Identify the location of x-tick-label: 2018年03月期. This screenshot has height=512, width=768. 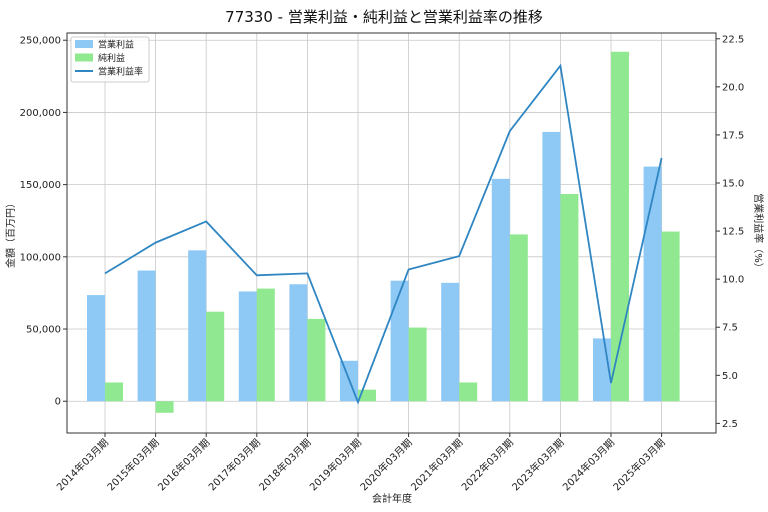
(284, 464).